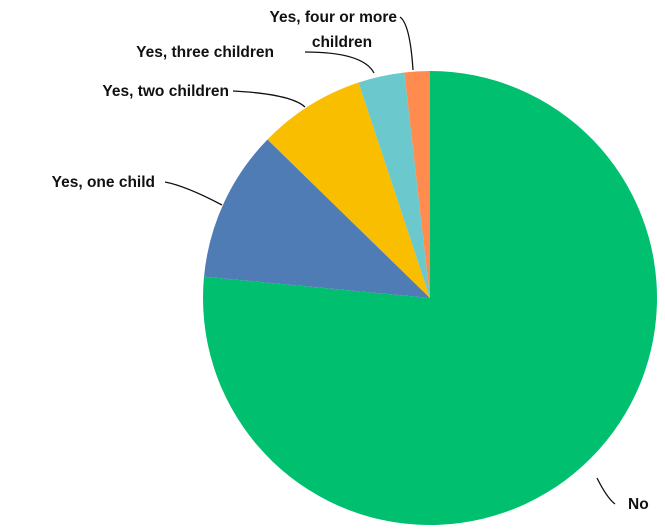  What do you see at coordinates (406, 43) in the screenshot?
I see `leader-line-yes-four-or-more-children` at bounding box center [406, 43].